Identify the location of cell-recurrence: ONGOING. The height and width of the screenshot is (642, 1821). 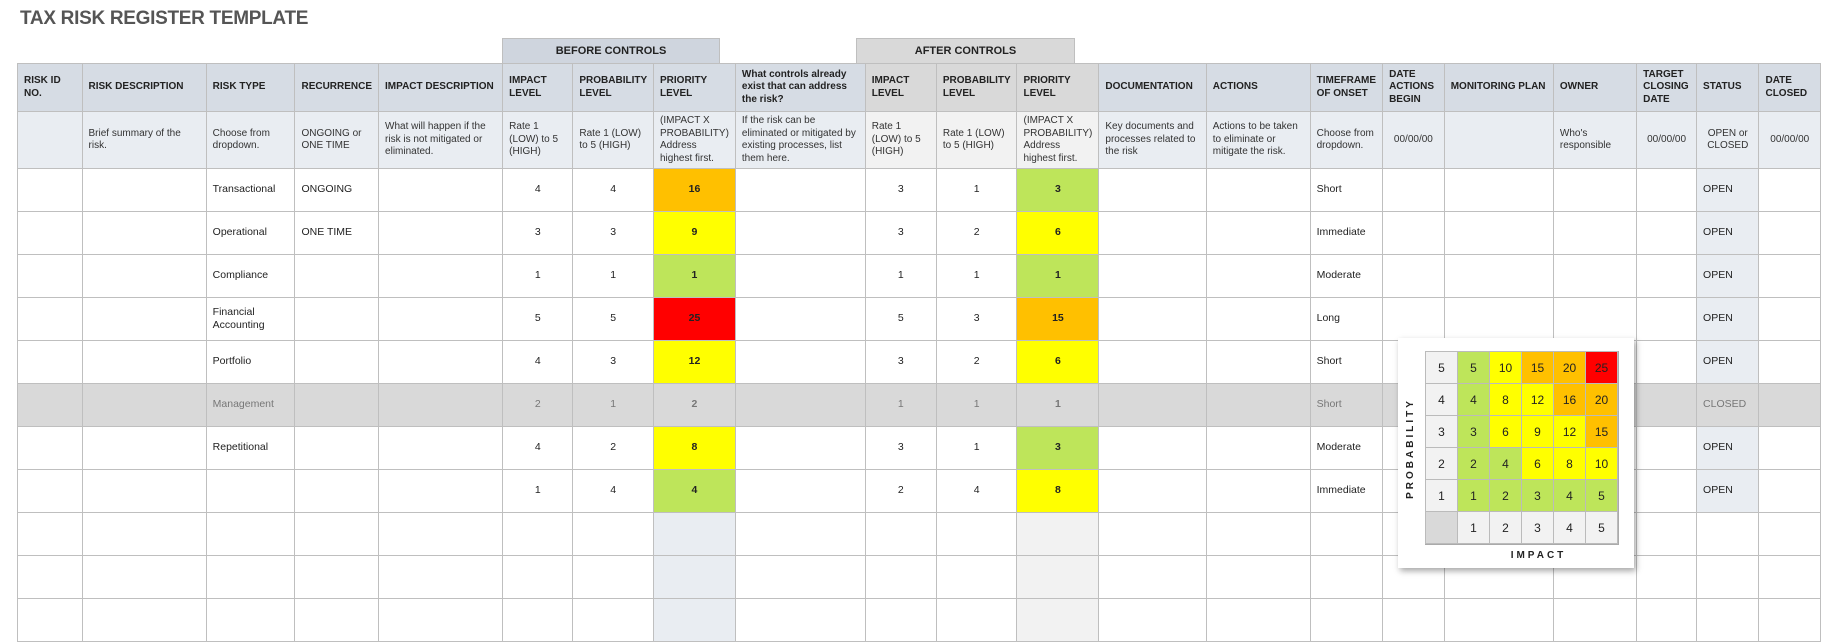
(337, 190).